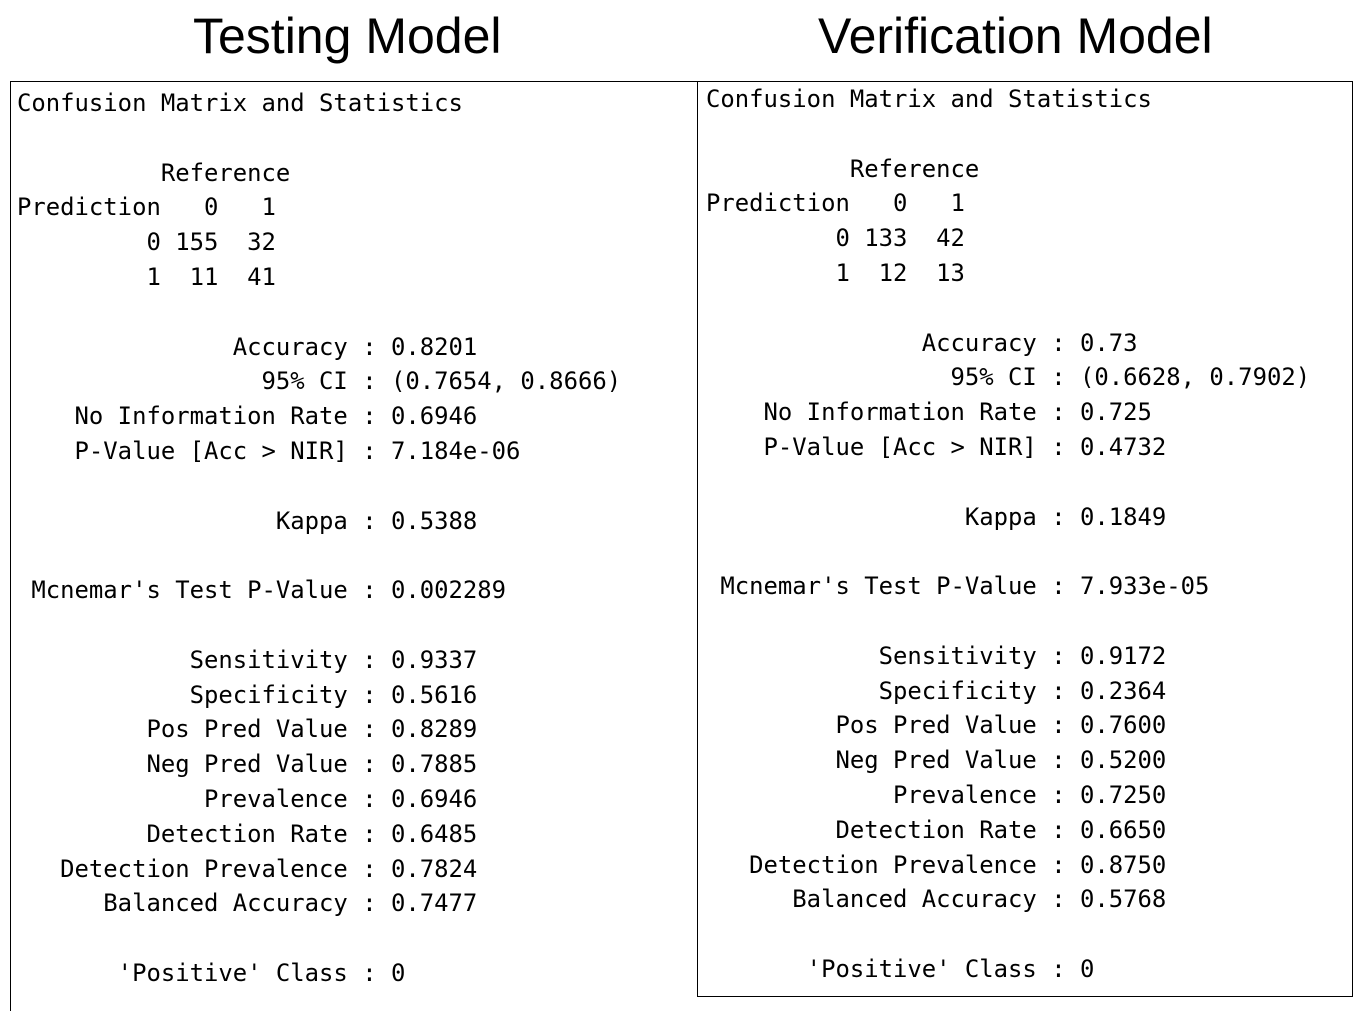 The width and height of the screenshot is (1358, 1011). What do you see at coordinates (936, 794) in the screenshot?
I see `output-line: Prevalence : 0.7250` at bounding box center [936, 794].